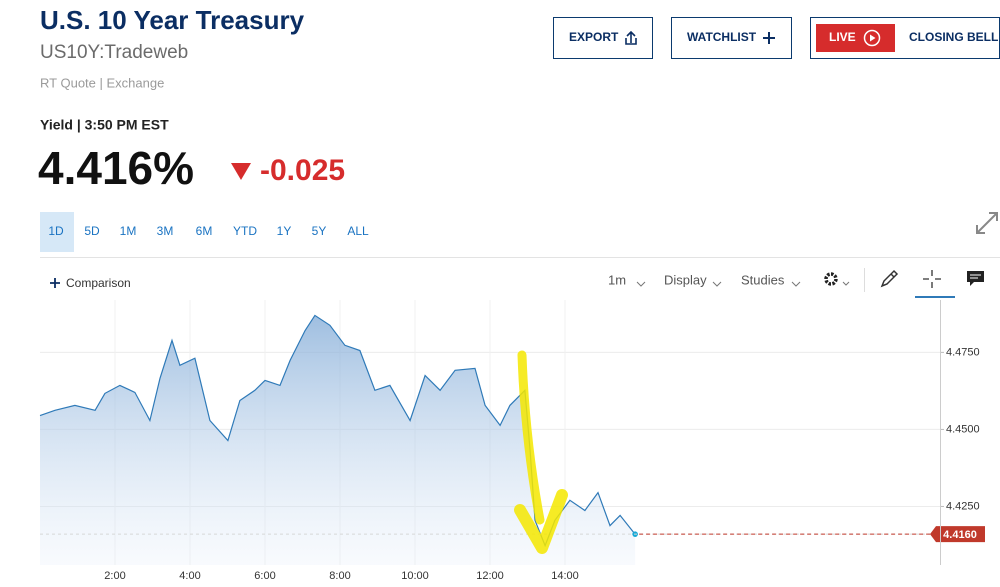  I want to click on display-menu: Display, so click(685, 279).